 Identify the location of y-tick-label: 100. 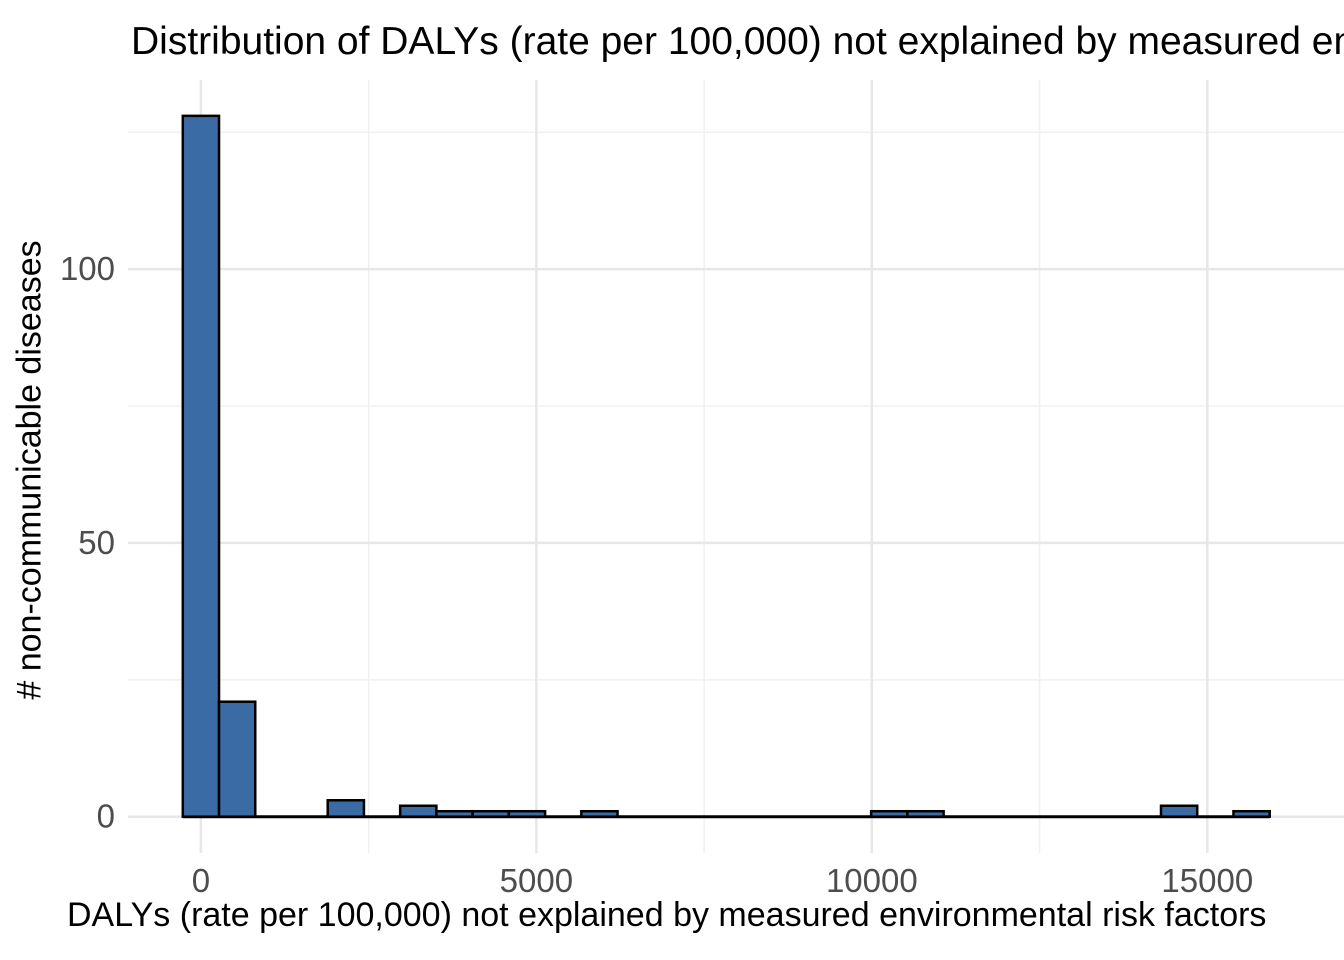
(87, 268).